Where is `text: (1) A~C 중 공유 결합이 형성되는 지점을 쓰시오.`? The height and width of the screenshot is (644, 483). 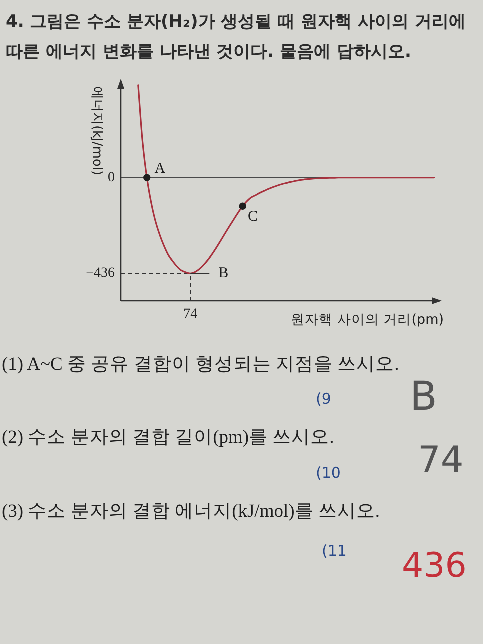
text: (1) A~C 중 공유 결합이 형성되는 지점을 쓰시오. is located at coordinates (201, 365).